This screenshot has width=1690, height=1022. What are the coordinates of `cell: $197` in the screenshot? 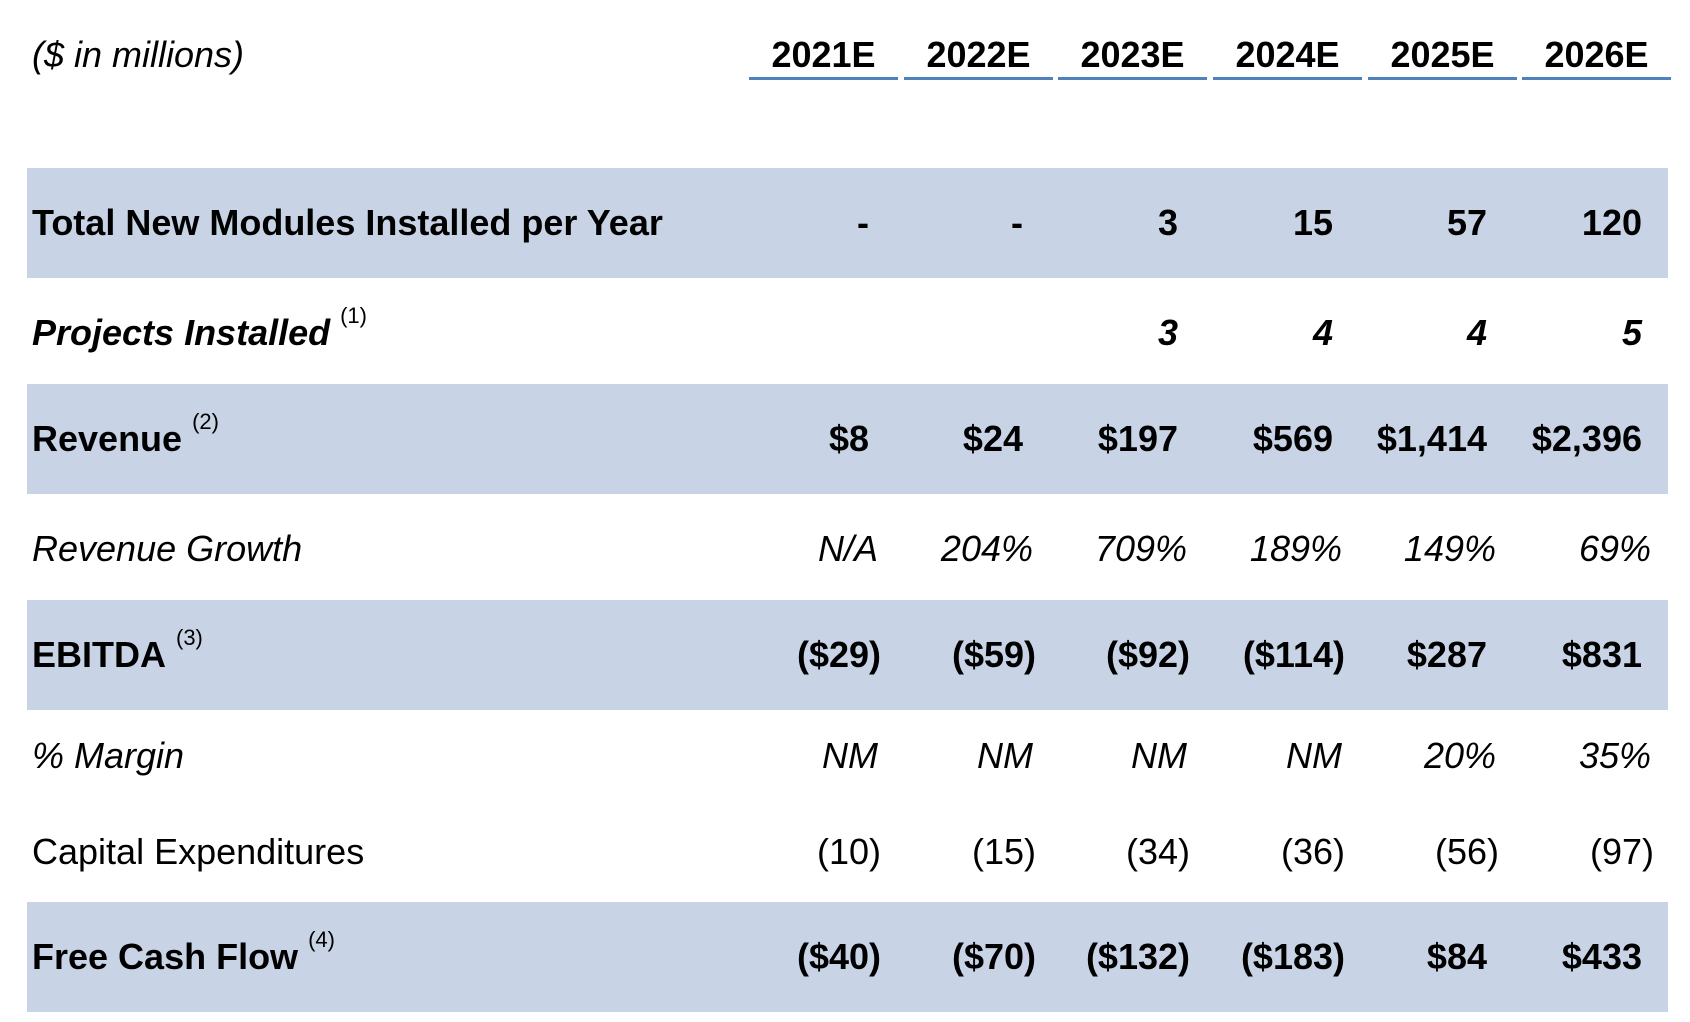 It's located at (1137, 438).